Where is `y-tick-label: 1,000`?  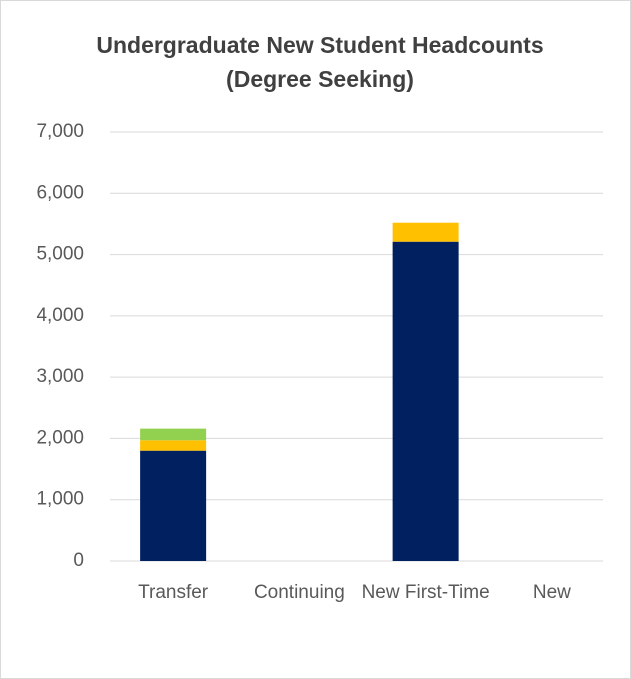 y-tick-label: 1,000 is located at coordinates (60, 499).